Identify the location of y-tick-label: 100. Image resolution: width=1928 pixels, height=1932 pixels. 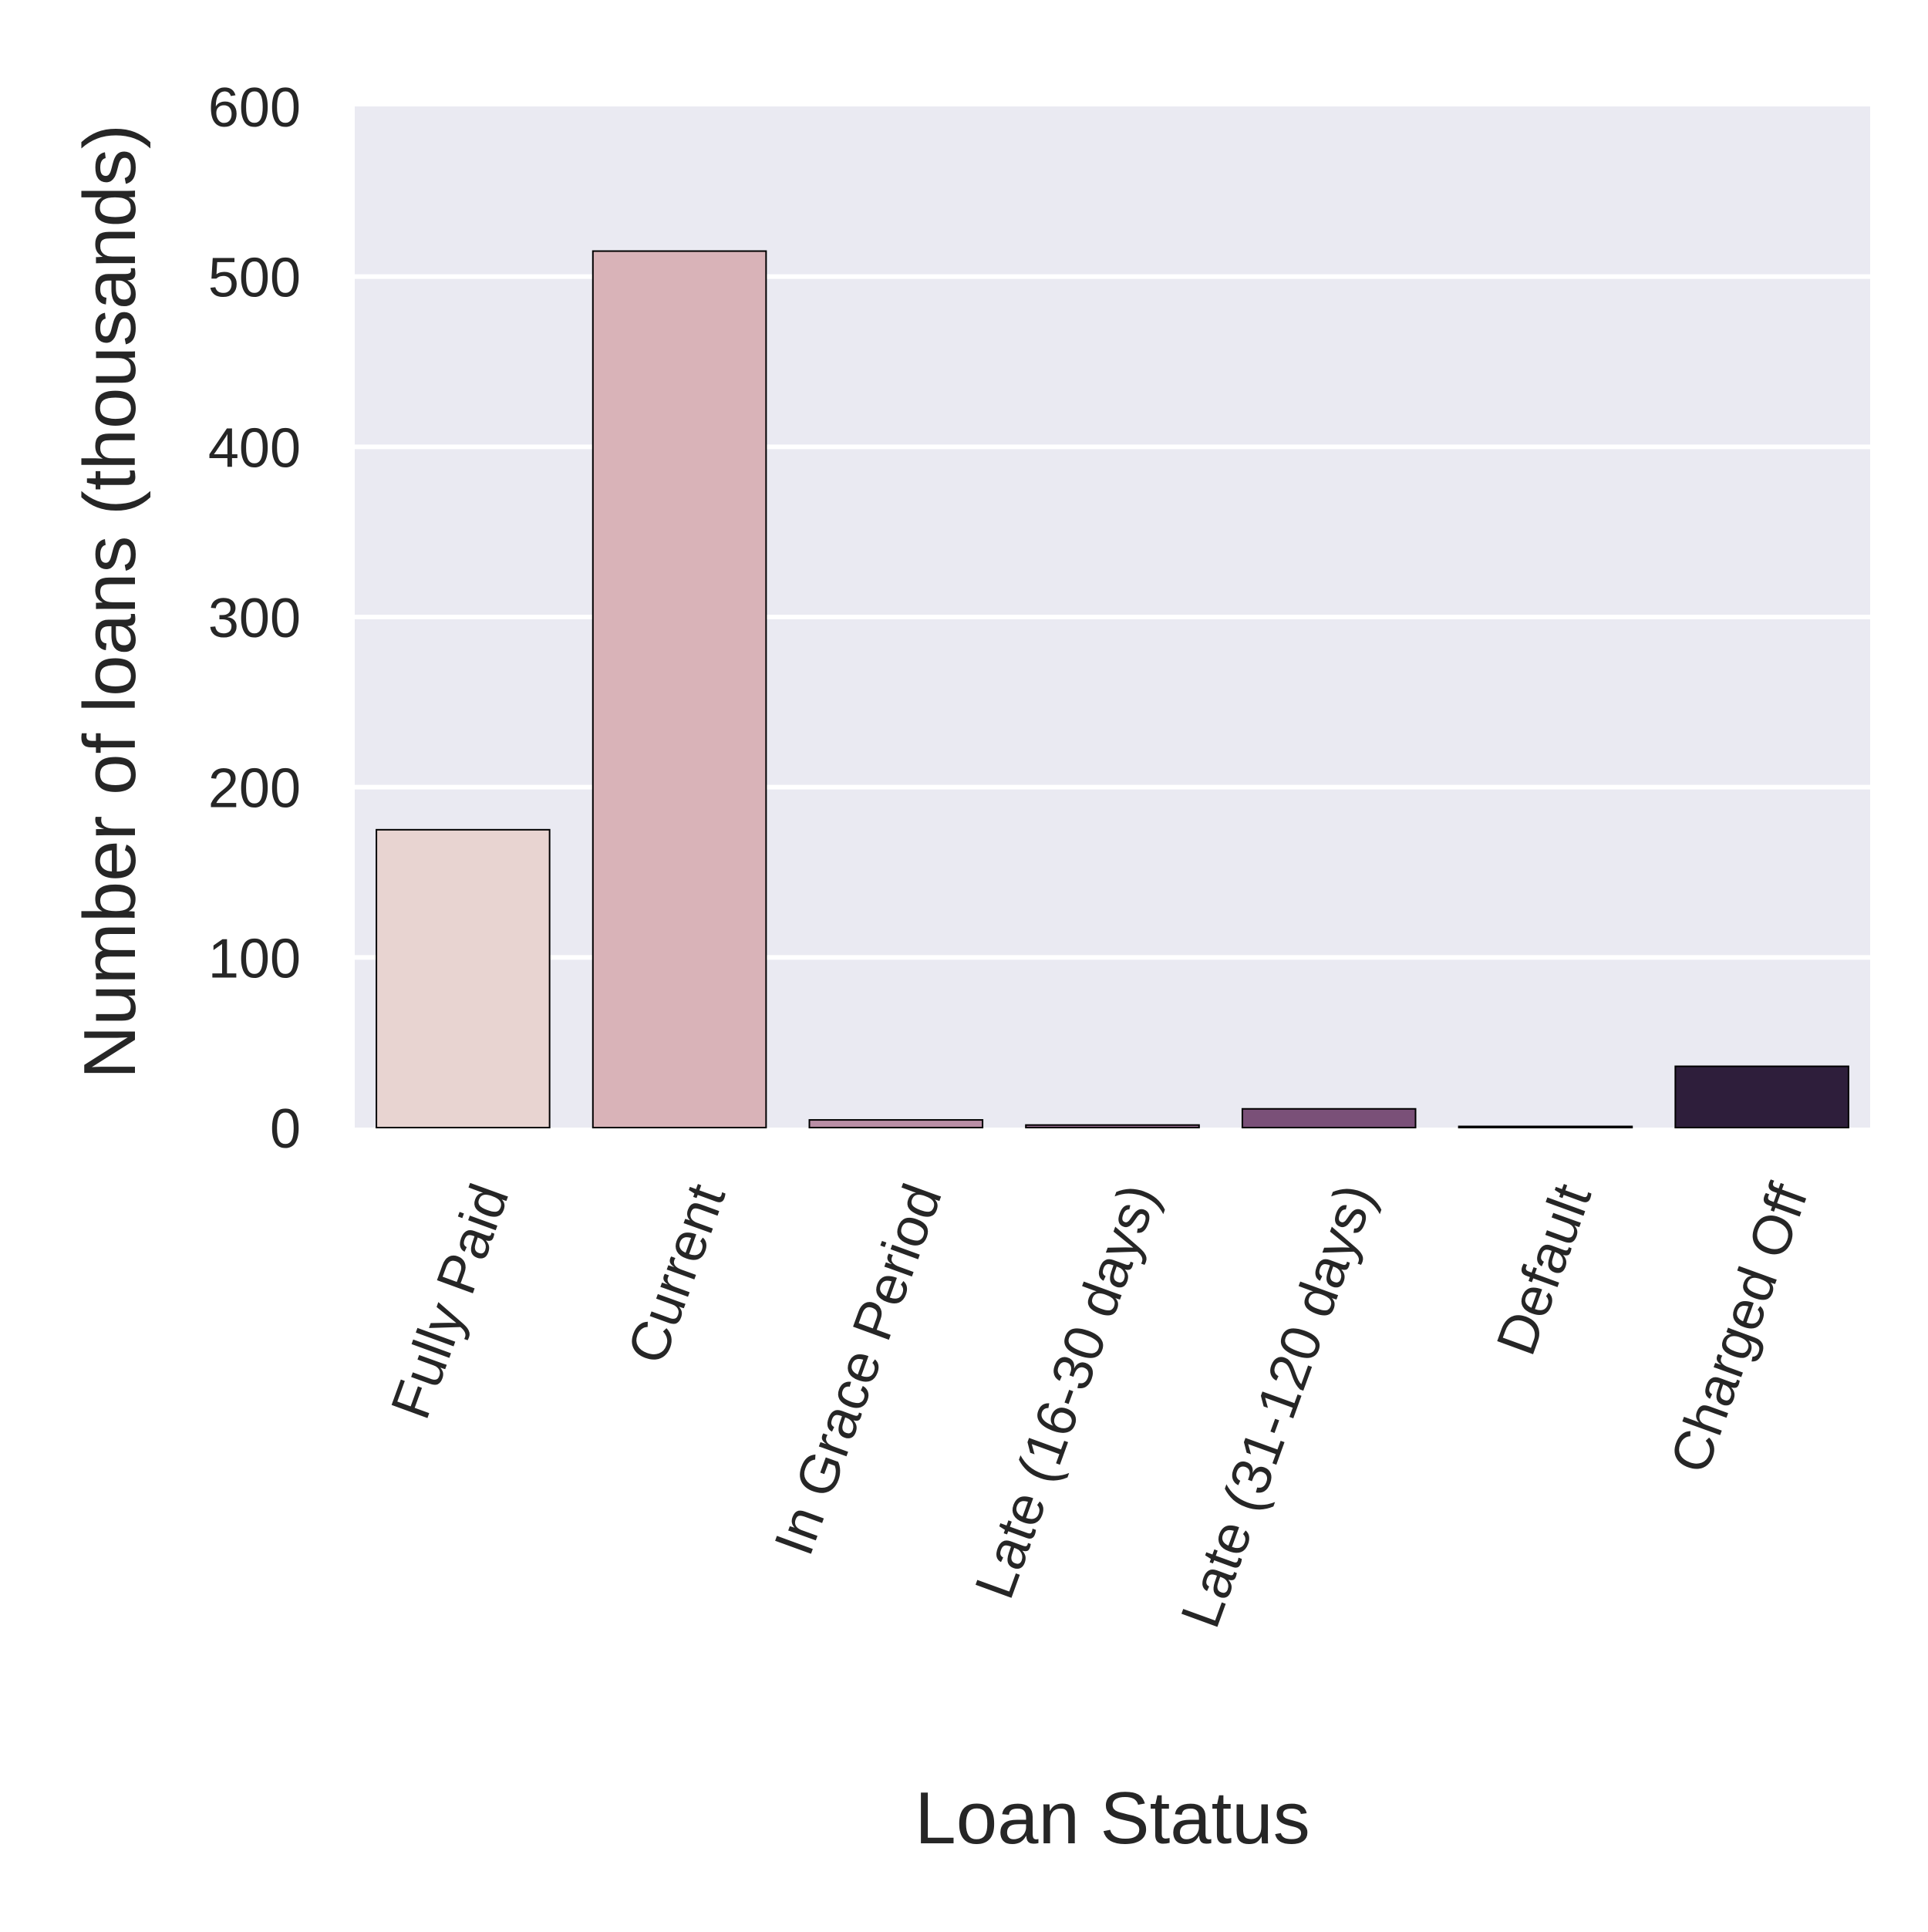
(254, 959).